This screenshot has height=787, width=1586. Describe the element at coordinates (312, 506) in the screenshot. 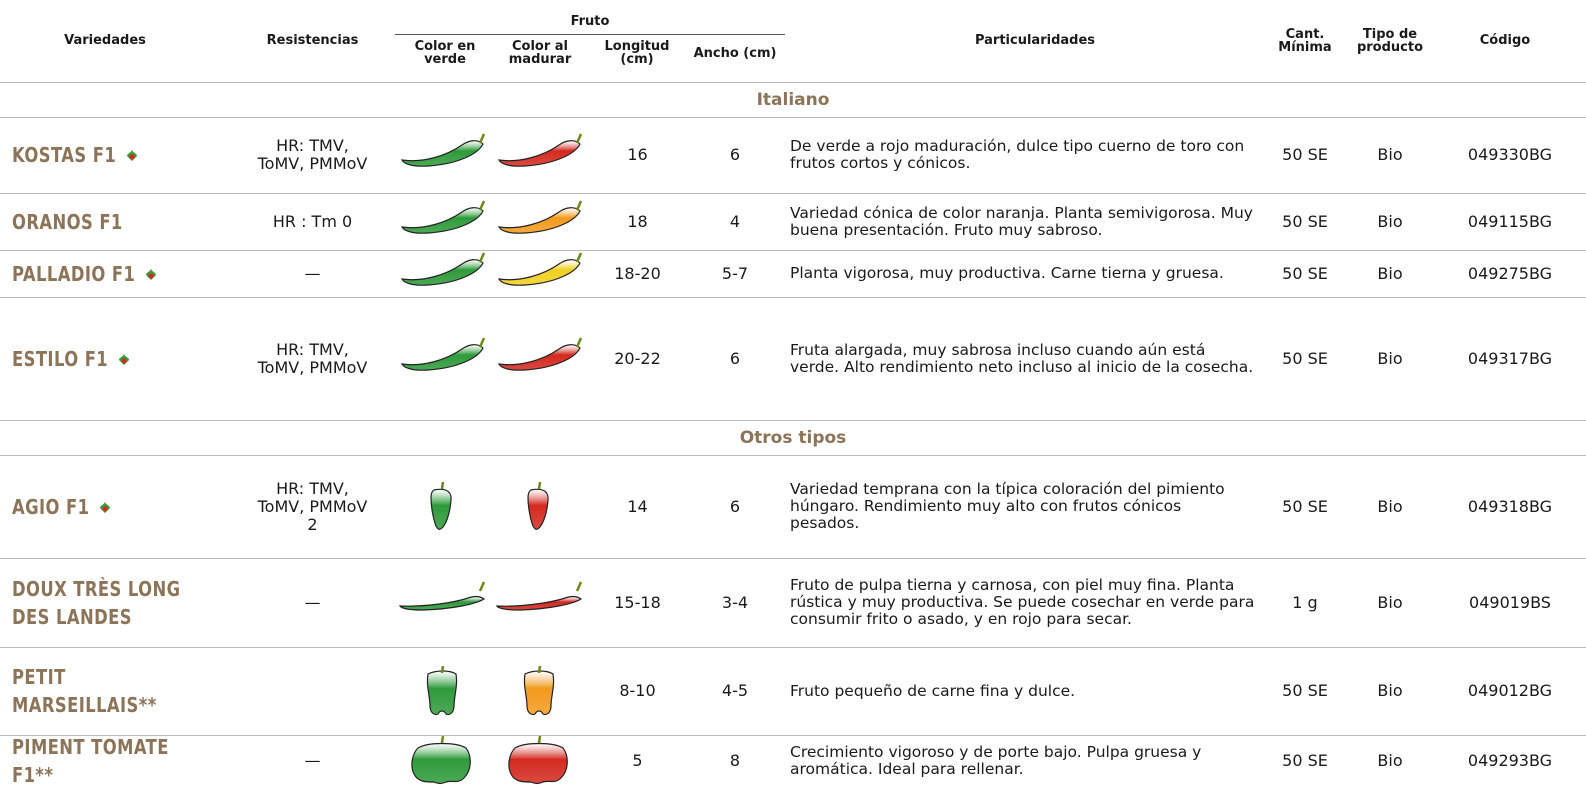

I see `resistance: HR: TMV, ToMV, PMMoV 2` at that location.